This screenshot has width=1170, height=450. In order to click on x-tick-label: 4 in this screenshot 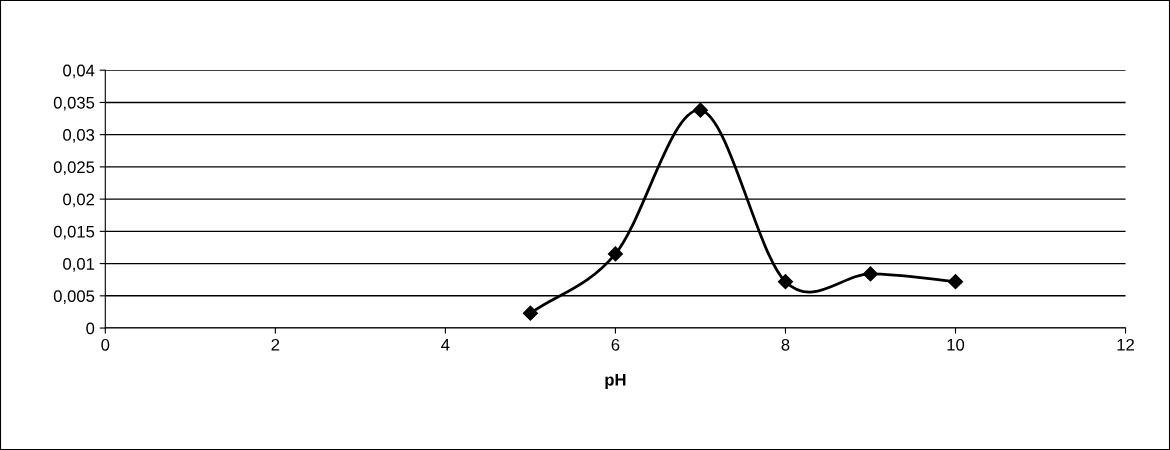, I will do `click(445, 345)`.